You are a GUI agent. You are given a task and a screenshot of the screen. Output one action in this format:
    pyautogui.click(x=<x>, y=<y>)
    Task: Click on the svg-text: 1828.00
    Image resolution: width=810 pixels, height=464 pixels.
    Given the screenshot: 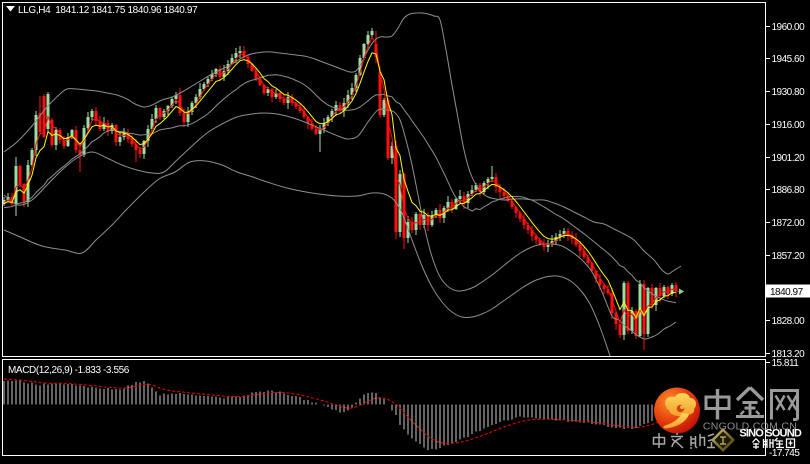 What is the action you would take?
    pyautogui.click(x=789, y=321)
    